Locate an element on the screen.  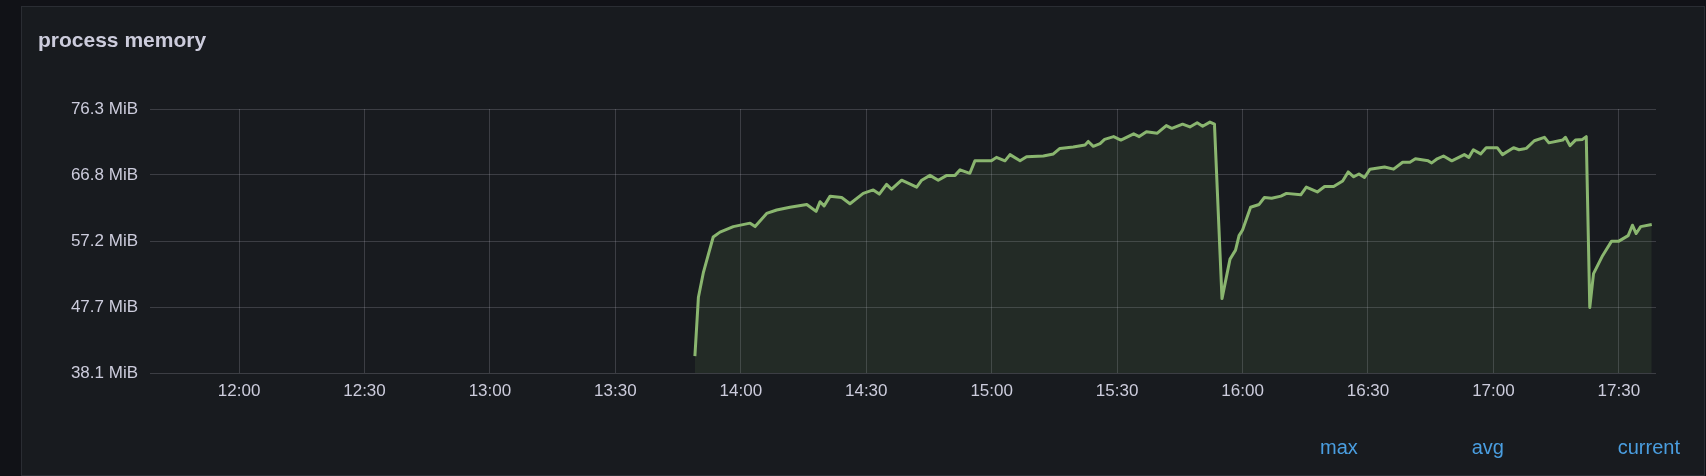
x-tick-label: 16:00 is located at coordinates (1242, 390).